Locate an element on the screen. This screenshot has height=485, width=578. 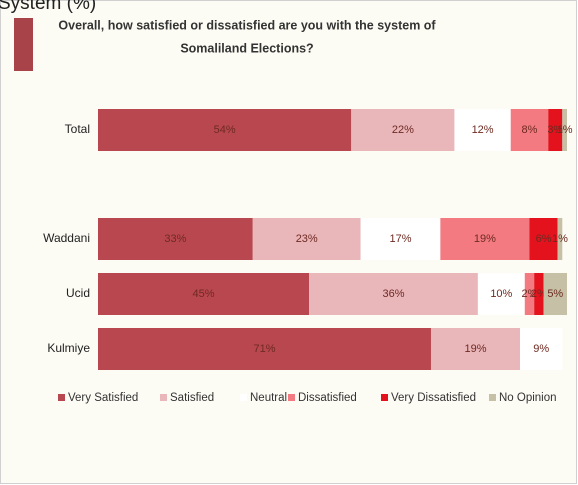
value-label: 10% is located at coordinates (501, 294).